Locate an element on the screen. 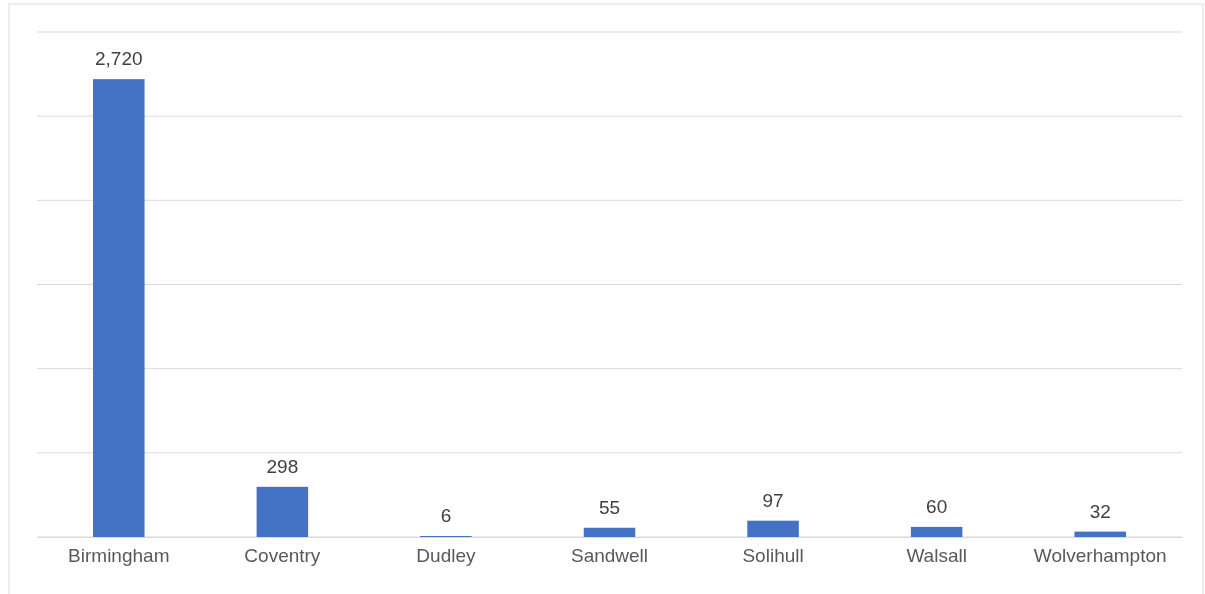 The height and width of the screenshot is (594, 1205). x-tick-label: Solihull is located at coordinates (773, 556).